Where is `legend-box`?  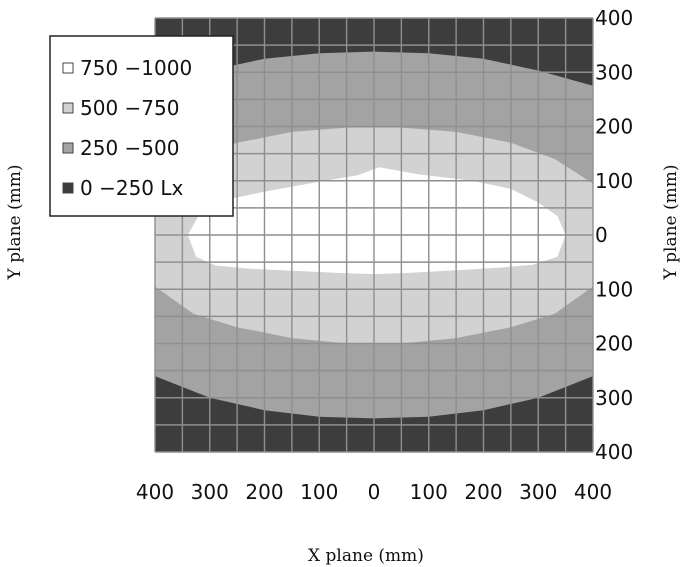 legend-box is located at coordinates (141, 126).